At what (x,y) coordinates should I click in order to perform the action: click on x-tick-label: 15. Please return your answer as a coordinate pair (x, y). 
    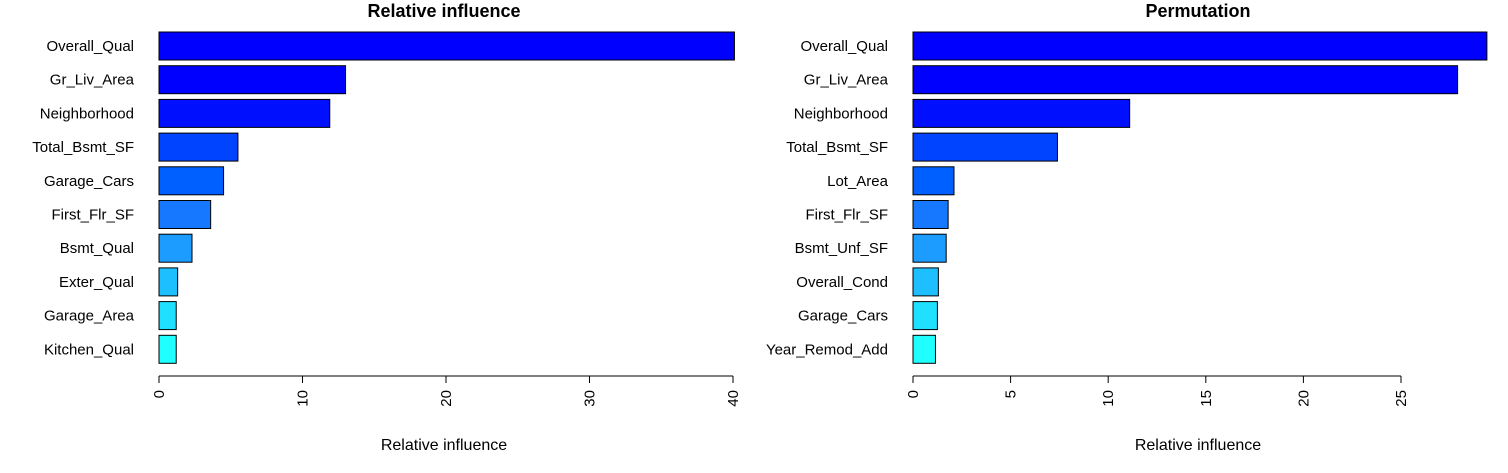
    Looking at the image, I should click on (1206, 398).